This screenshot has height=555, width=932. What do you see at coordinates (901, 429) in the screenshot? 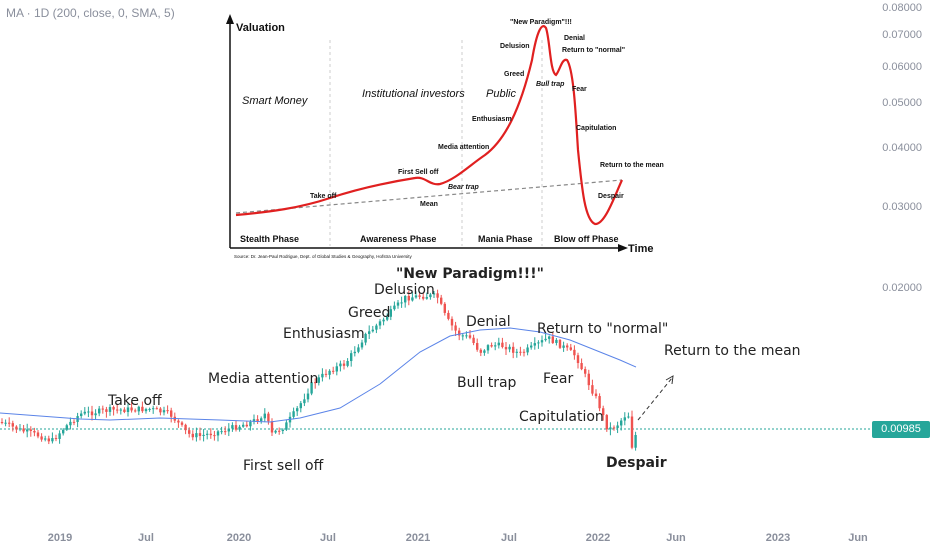
I see `current-price-badge: 0.00985` at bounding box center [901, 429].